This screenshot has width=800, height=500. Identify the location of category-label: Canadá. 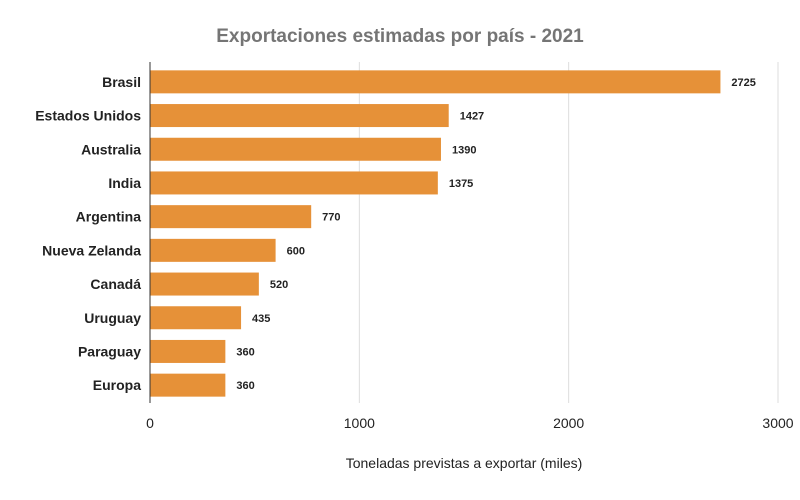
(115, 284).